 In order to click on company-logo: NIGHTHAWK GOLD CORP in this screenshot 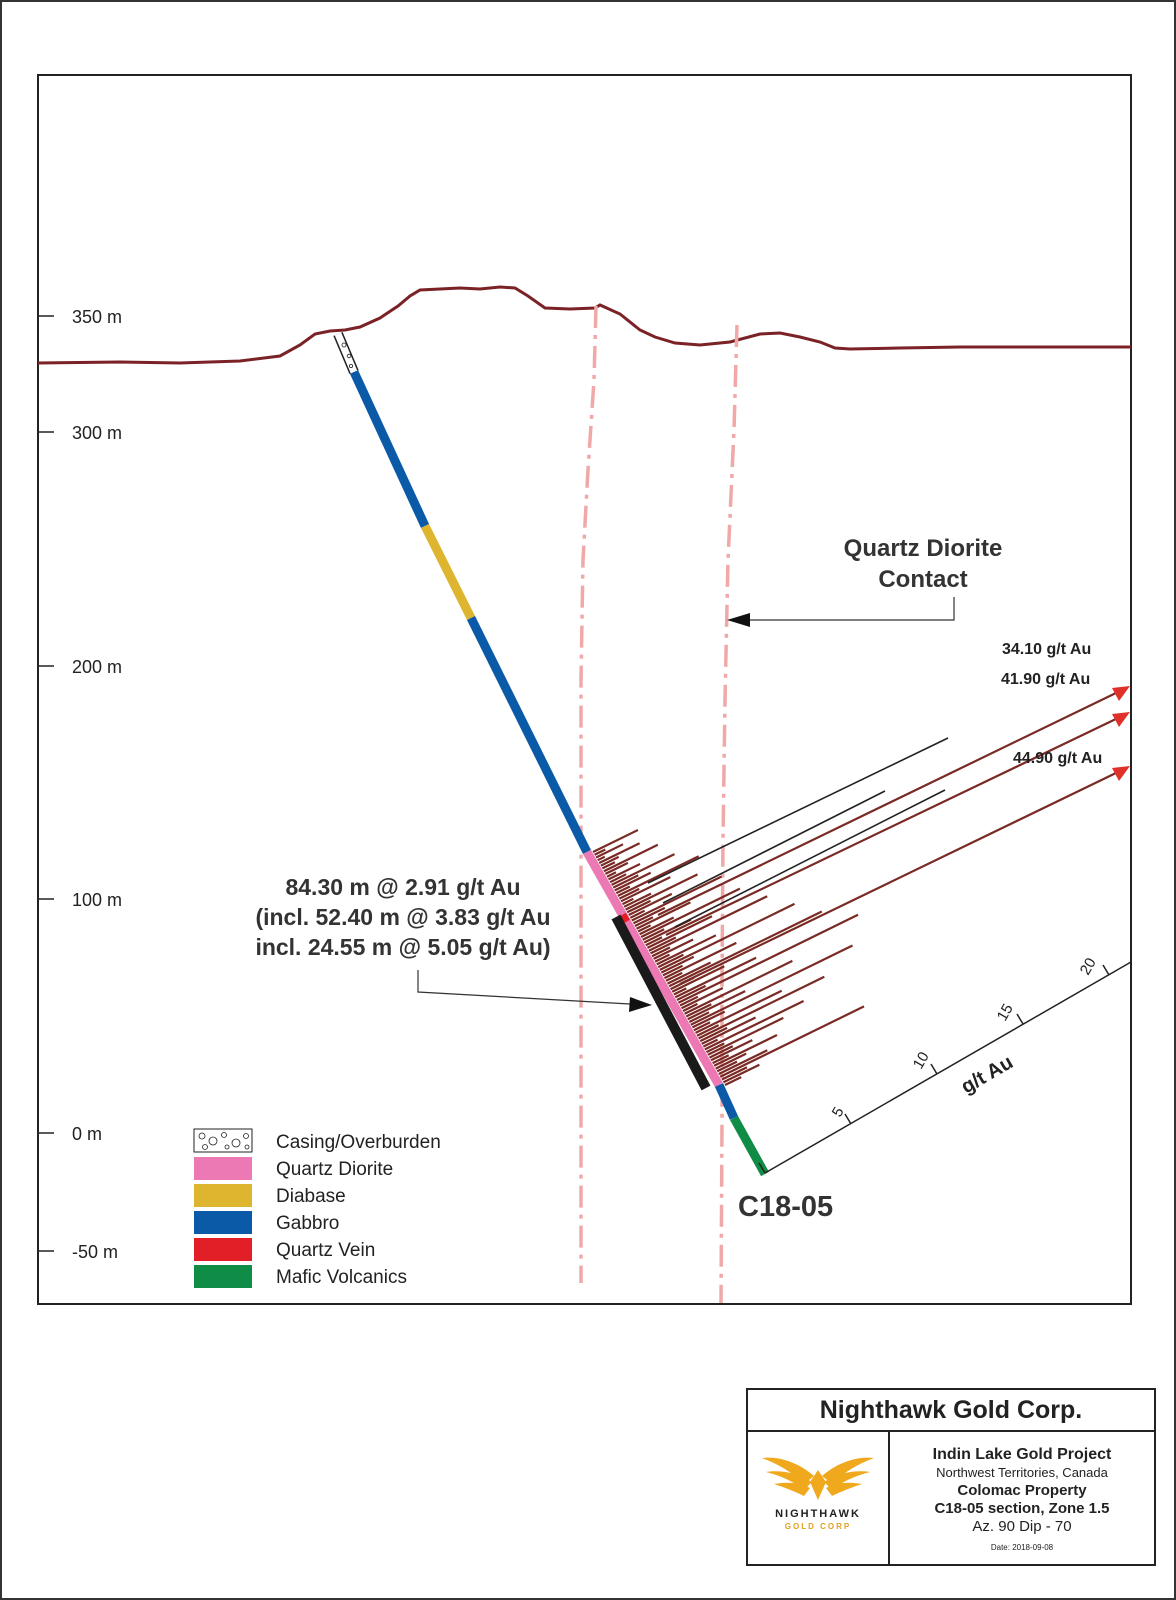, I will do `click(819, 1498)`.